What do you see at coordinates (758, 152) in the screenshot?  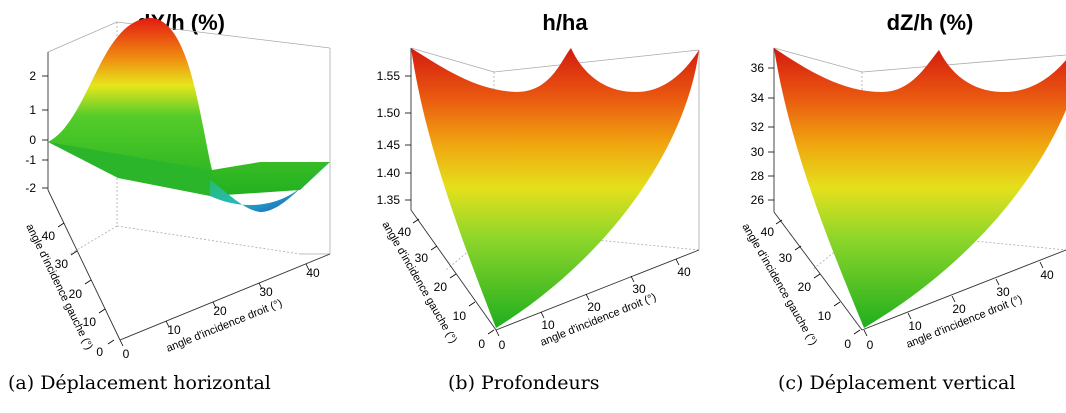 I see `z-tick-label: 30` at bounding box center [758, 152].